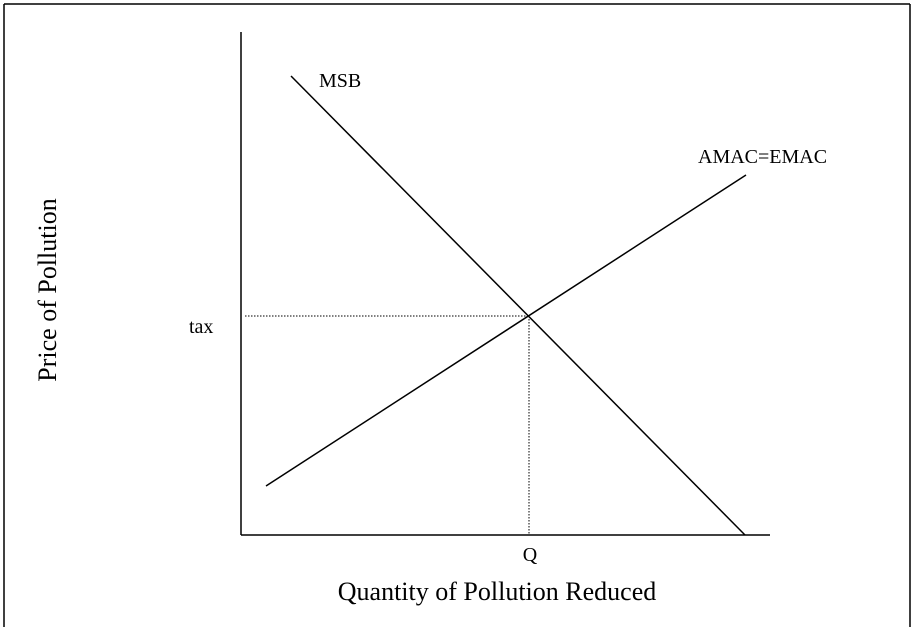  What do you see at coordinates (47, 289) in the screenshot?
I see `y-axis-title: Price of Pollution` at bounding box center [47, 289].